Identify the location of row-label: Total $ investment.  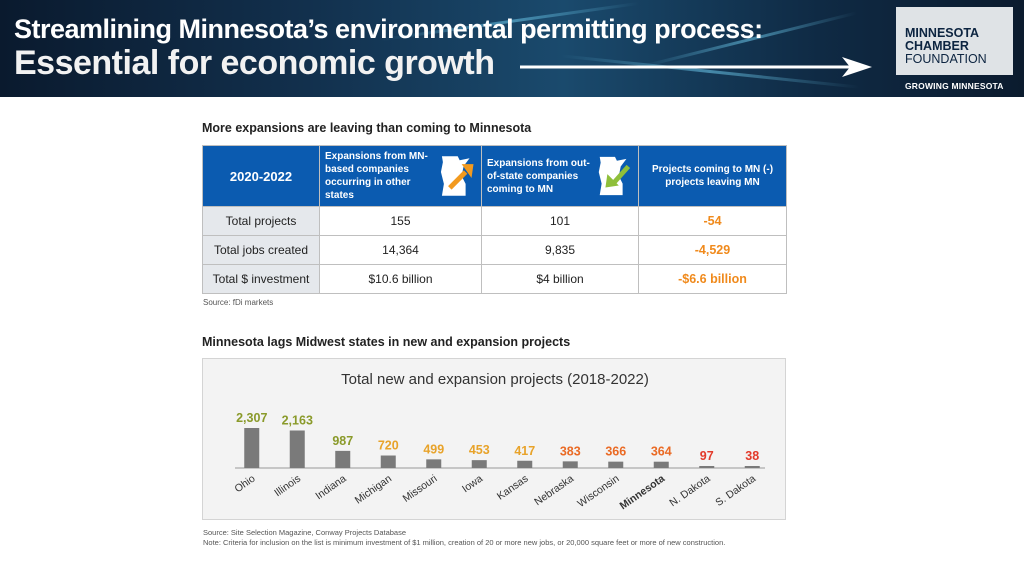
(261, 279).